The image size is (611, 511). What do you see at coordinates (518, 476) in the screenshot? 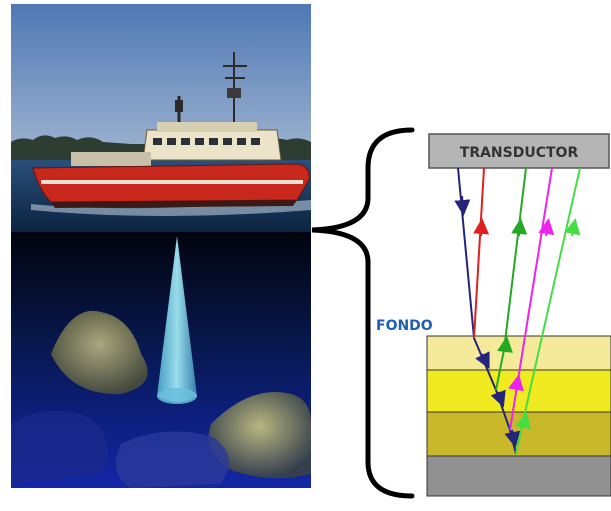
I see `layer-bedrock` at bounding box center [518, 476].